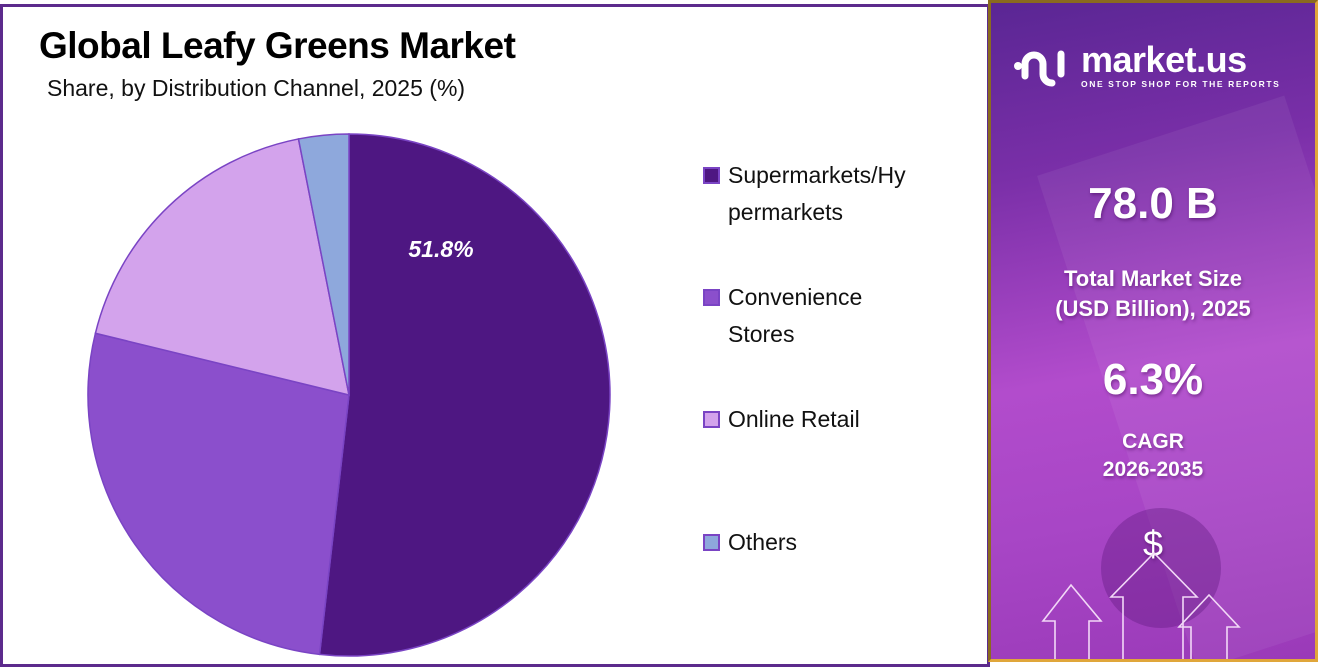  What do you see at coordinates (256, 88) in the screenshot?
I see `chart-subtitle: Share, by Distribution Channel, 2025 (%)` at bounding box center [256, 88].